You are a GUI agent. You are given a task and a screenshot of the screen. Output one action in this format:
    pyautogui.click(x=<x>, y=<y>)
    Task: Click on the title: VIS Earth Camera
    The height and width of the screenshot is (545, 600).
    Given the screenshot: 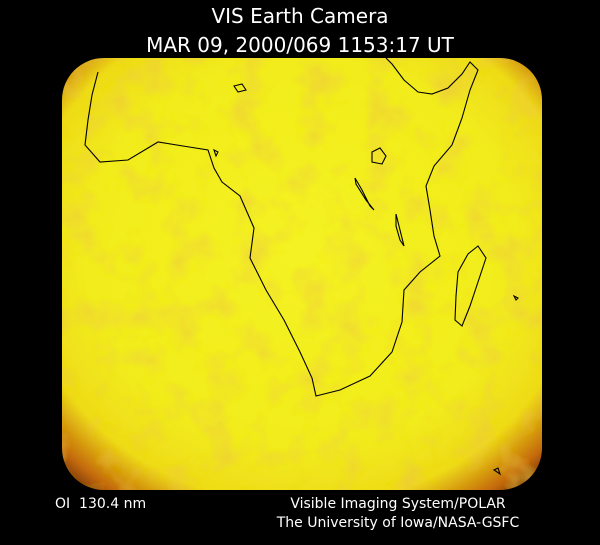 What is the action you would take?
    pyautogui.click(x=299, y=16)
    